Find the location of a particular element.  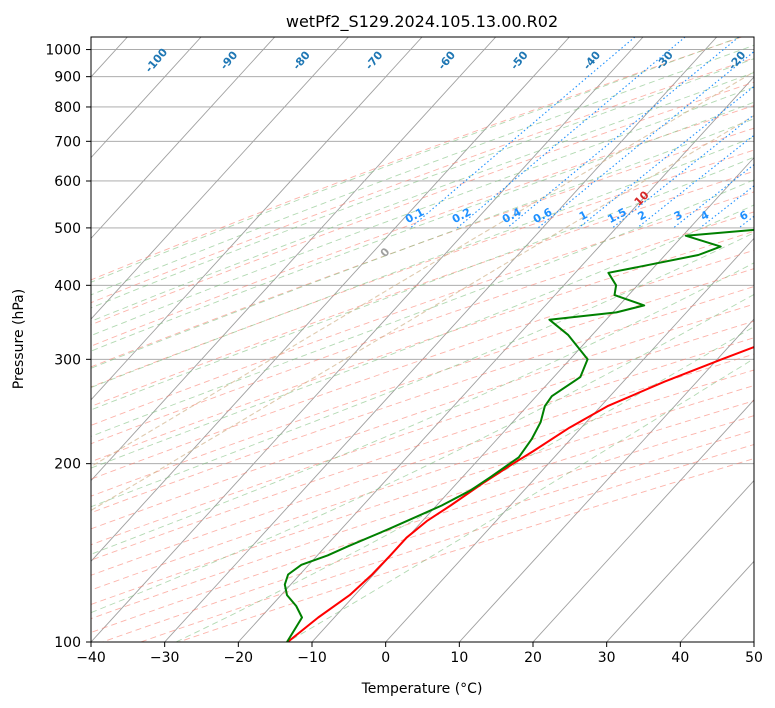

x-axis: −40 −30 −20 −10 0 10 20 30 40 50 is located at coordinates (419, 654).